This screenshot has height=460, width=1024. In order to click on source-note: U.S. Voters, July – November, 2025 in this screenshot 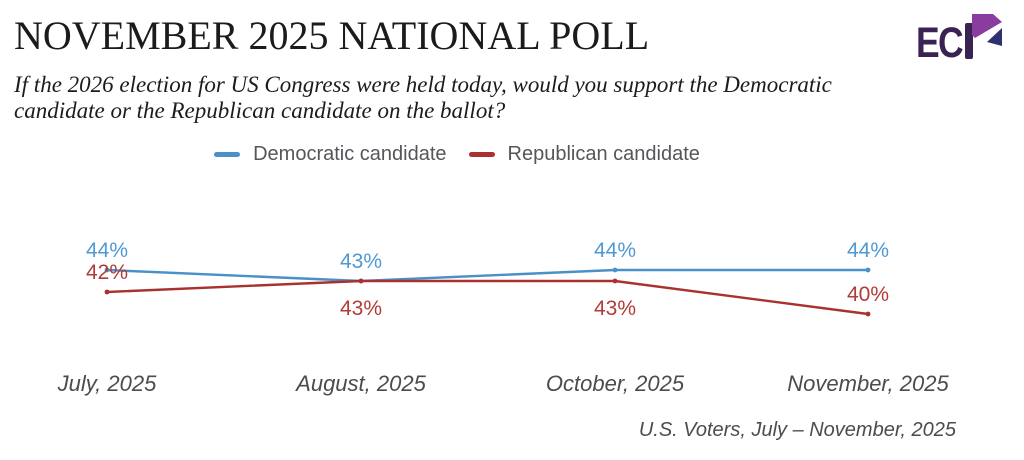, I will do `click(797, 430)`.